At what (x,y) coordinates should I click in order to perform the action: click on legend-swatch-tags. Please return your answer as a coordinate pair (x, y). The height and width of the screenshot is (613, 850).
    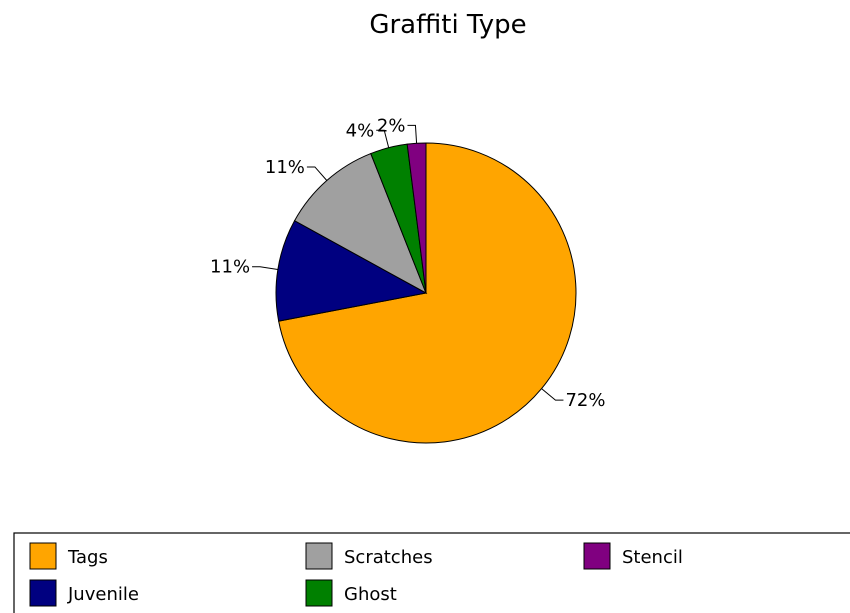
    Looking at the image, I should click on (43, 556).